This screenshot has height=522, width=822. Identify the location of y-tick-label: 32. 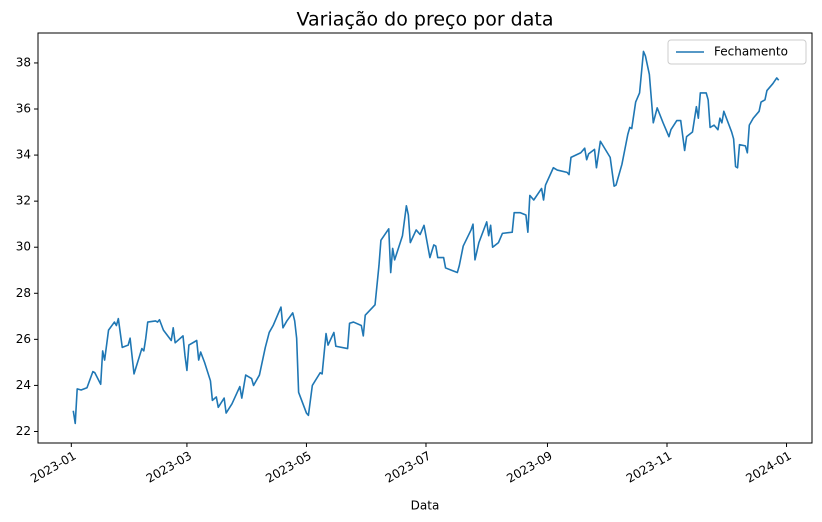
(23, 201).